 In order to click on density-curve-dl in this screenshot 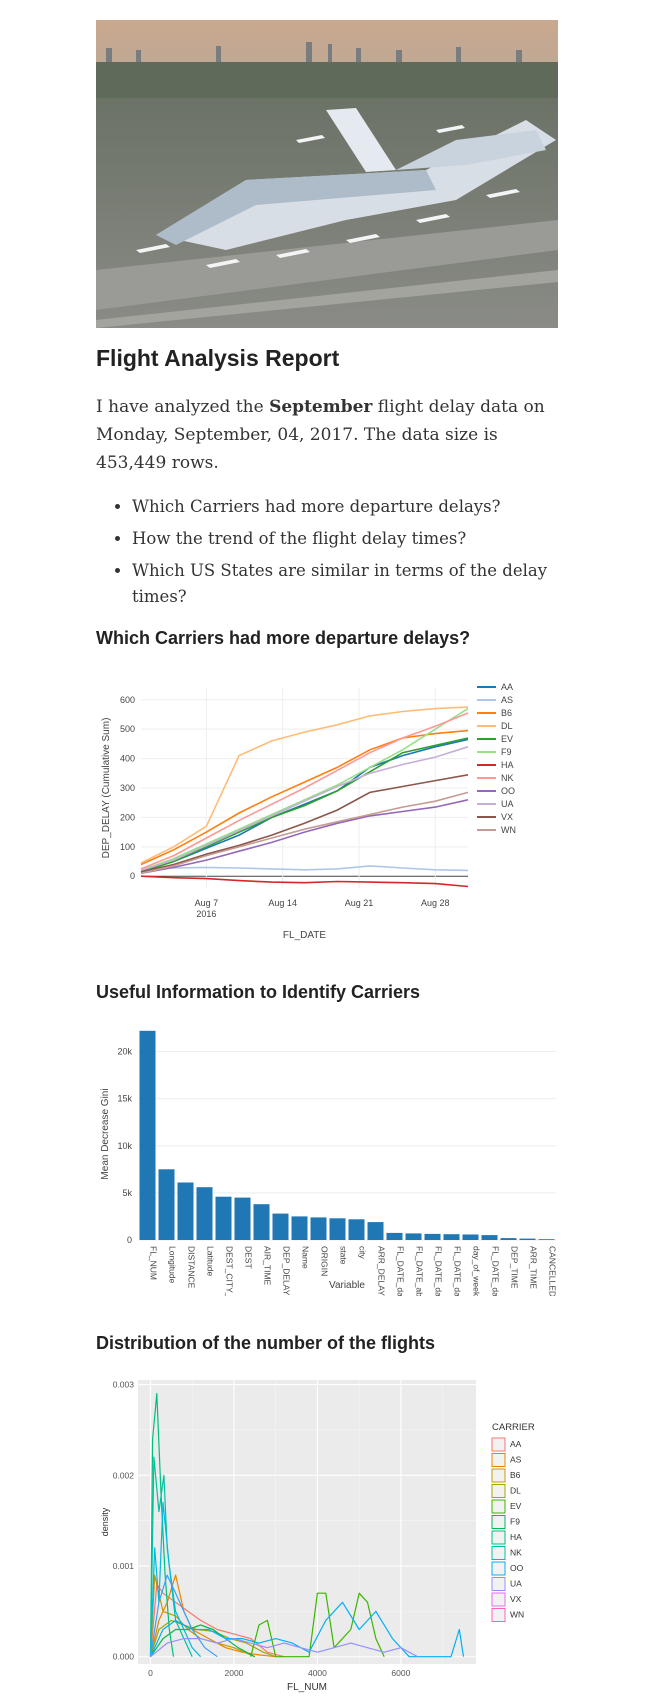, I will do `click(212, 1638)`.